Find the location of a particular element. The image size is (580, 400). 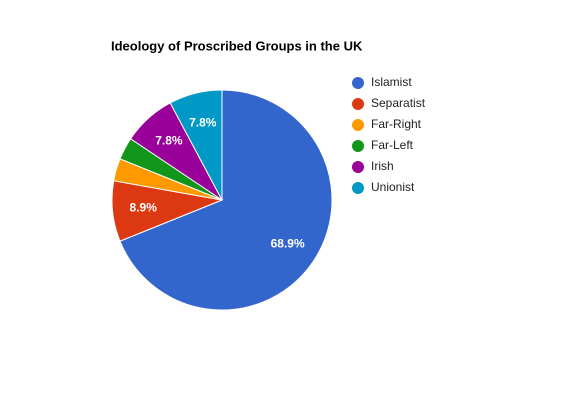

data-label: 8.9% is located at coordinates (144, 207).